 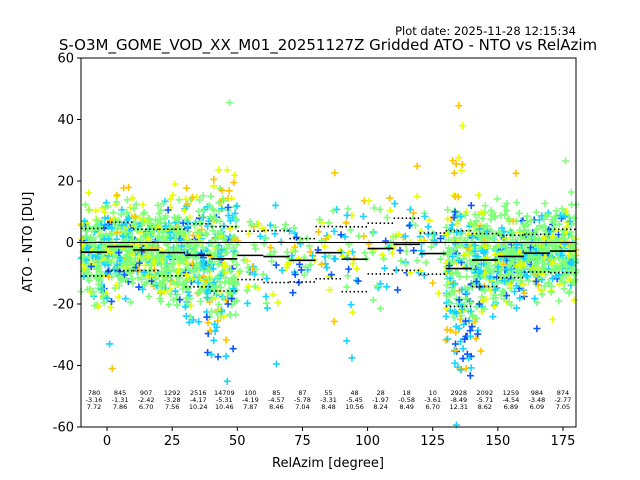 What do you see at coordinates (120, 407) in the screenshot?
I see `bin-std: 7.86` at bounding box center [120, 407].